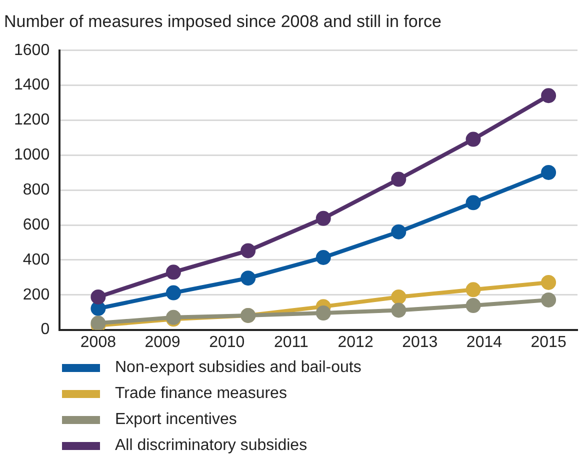 The height and width of the screenshot is (460, 587). What do you see at coordinates (356, 342) in the screenshot?
I see `x-tick-label: 2012` at bounding box center [356, 342].